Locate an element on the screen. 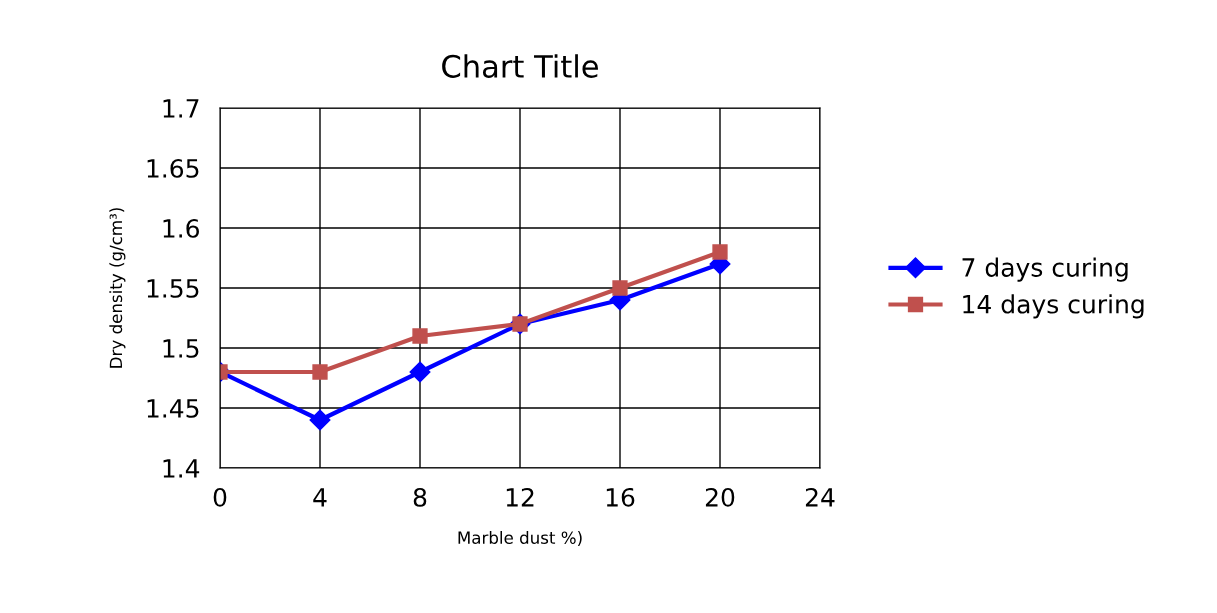 Image resolution: width=1217 pixels, height=613 pixels. x-tick-label: 4 is located at coordinates (320, 497).